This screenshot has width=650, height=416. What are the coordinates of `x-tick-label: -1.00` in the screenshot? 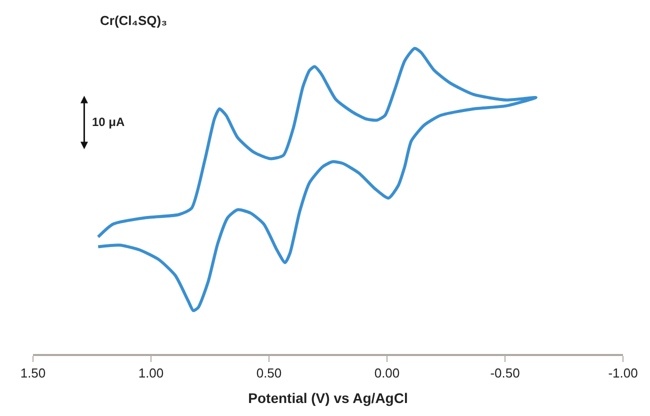 It's located at (623, 372).